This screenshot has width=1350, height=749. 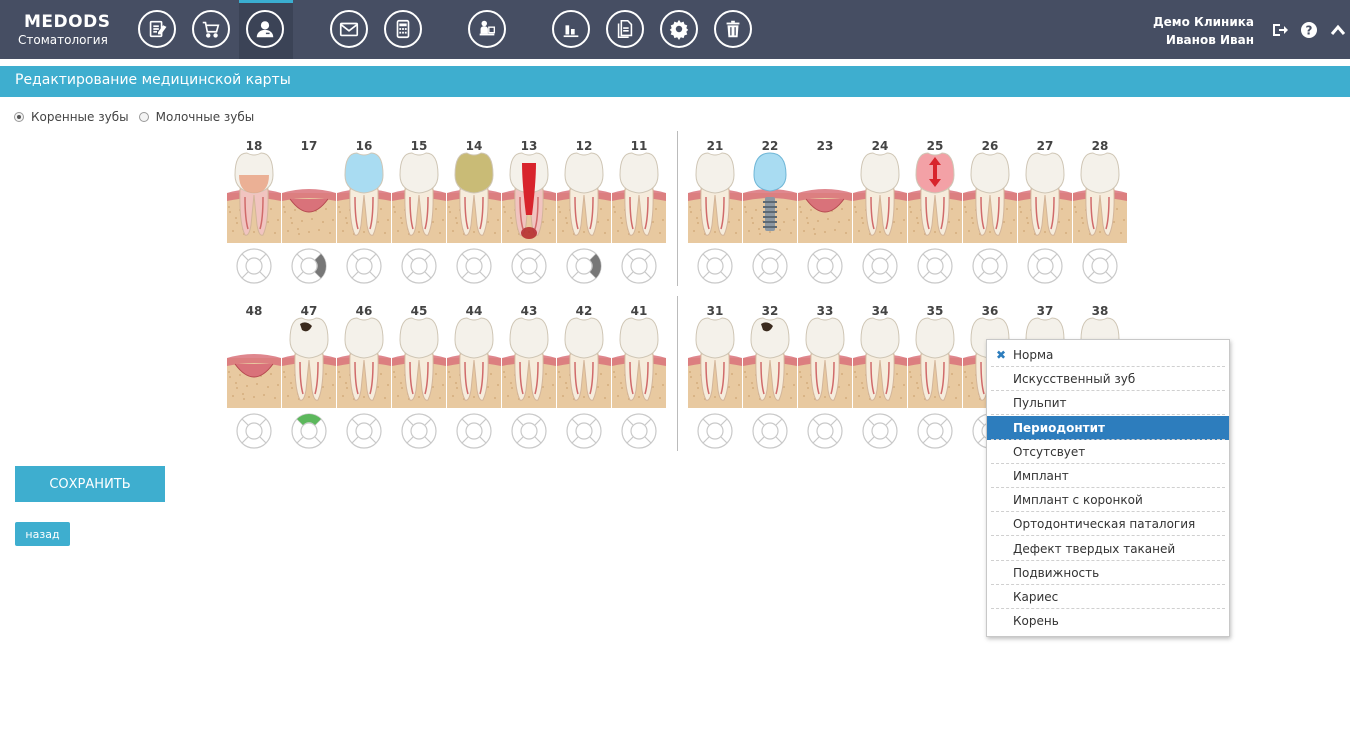 What do you see at coordinates (679, 29) in the screenshot?
I see `gear-icon` at bounding box center [679, 29].